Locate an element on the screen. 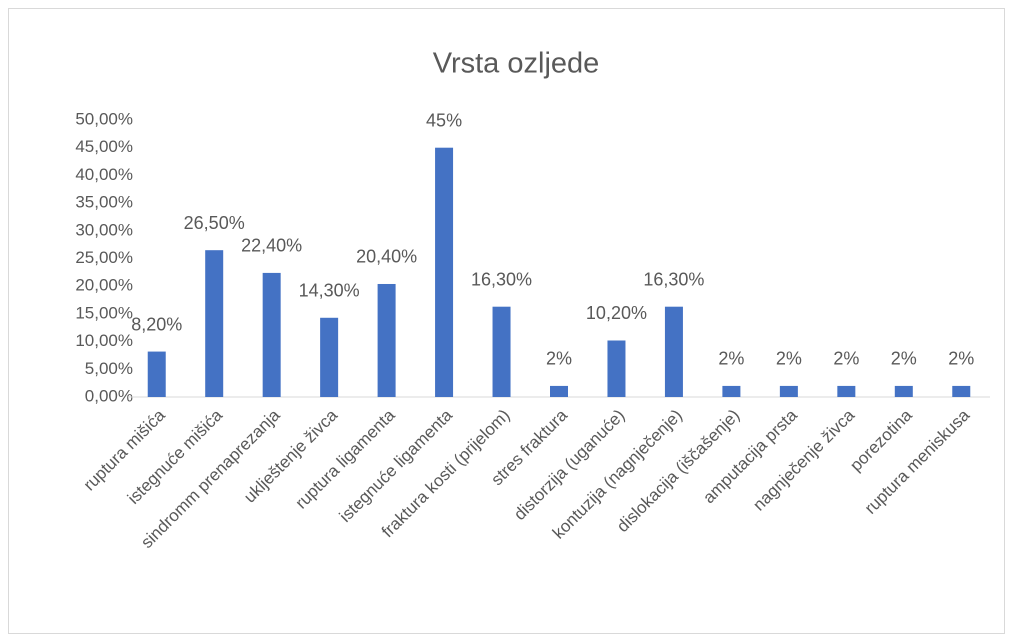 This screenshot has width=1014, height=642. data-label: 14,30% is located at coordinates (329, 291).